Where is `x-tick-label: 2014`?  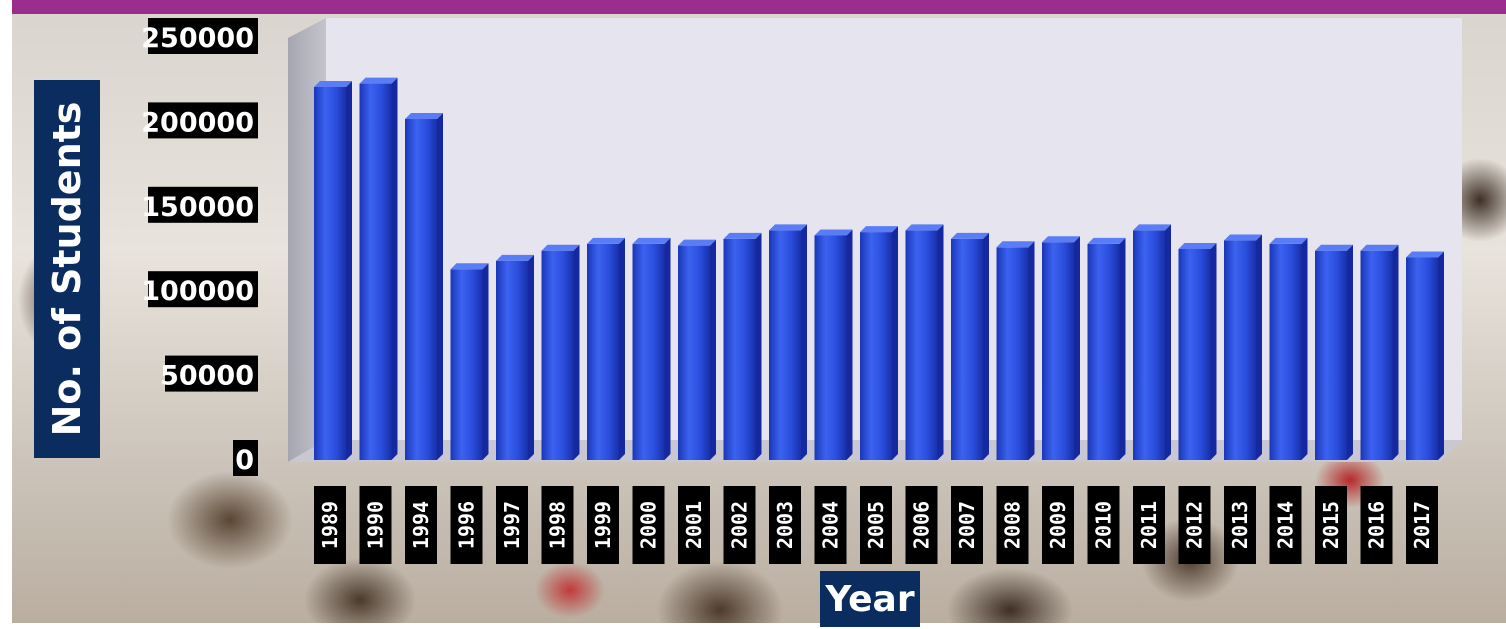 x-tick-label: 2014 is located at coordinates (1286, 525).